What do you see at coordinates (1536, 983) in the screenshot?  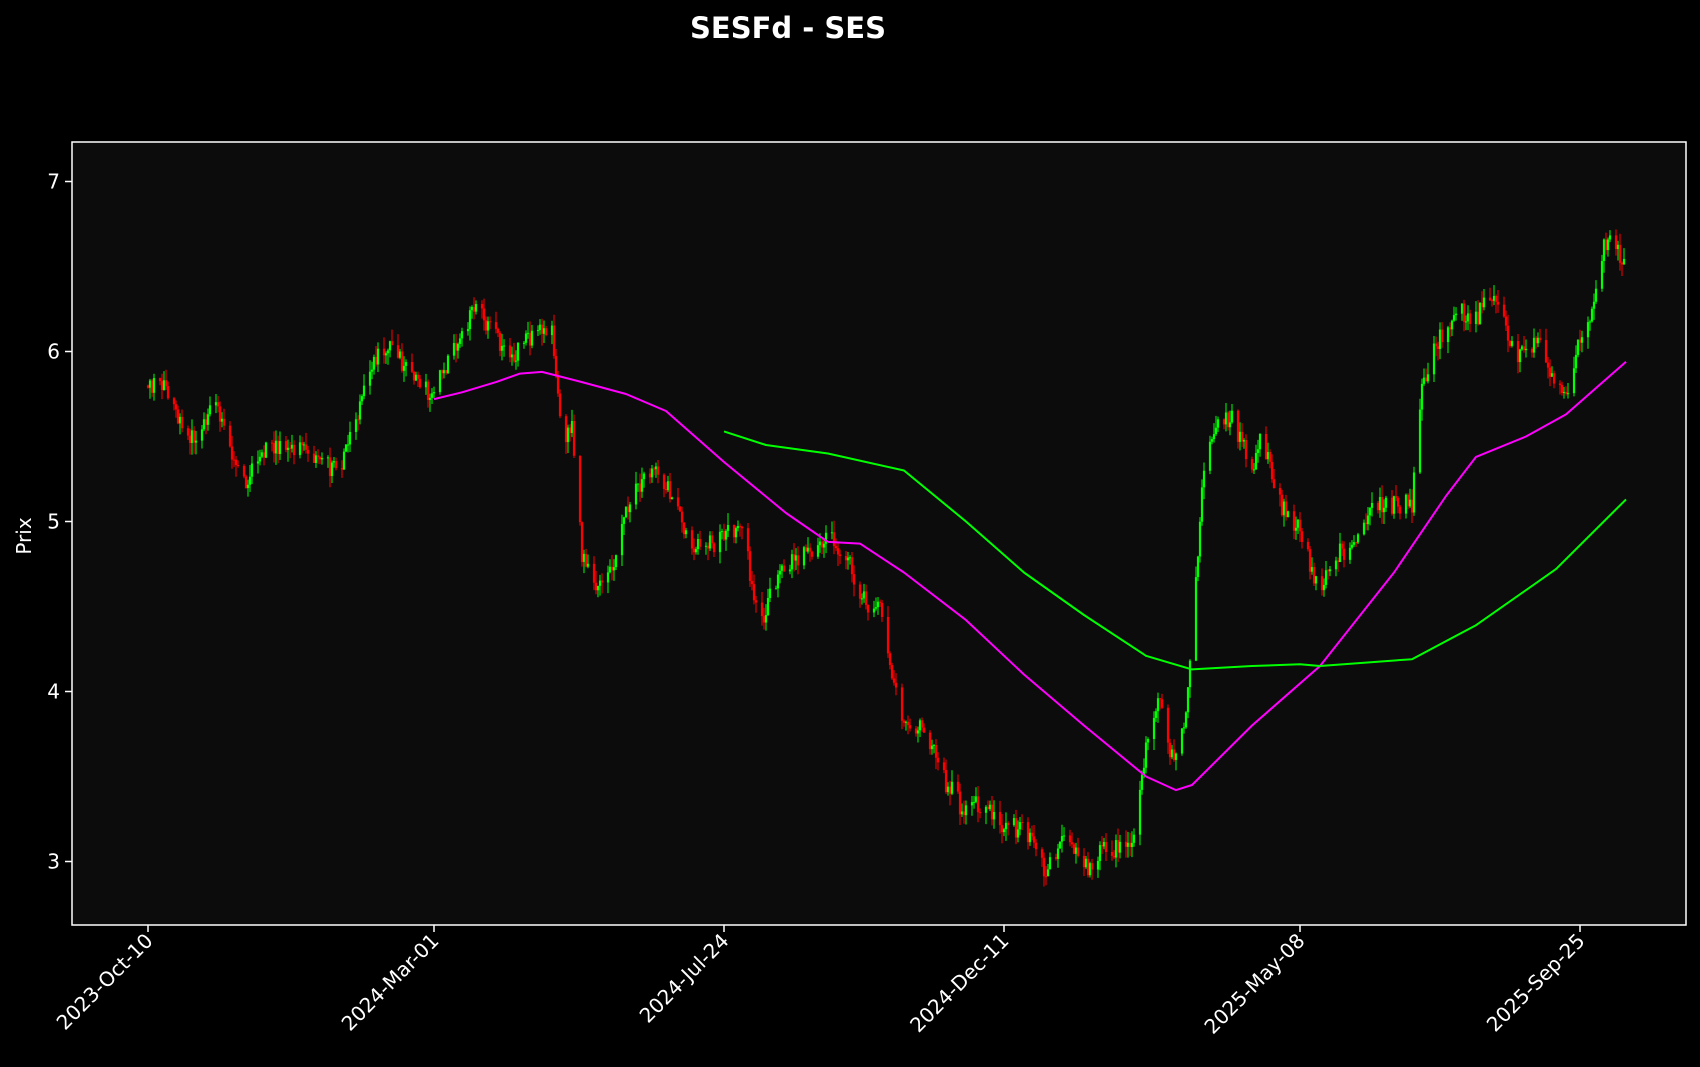 I see `x-tick-label: 2025-Sep-25` at bounding box center [1536, 983].